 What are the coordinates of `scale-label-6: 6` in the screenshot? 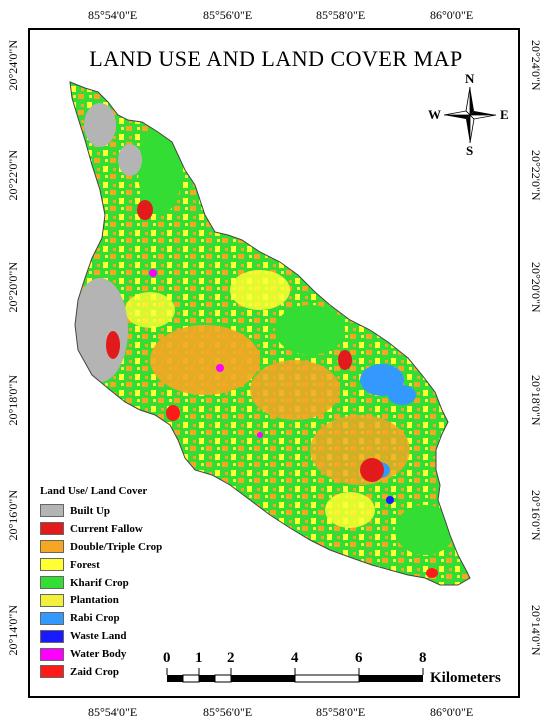 It's located at (359, 658).